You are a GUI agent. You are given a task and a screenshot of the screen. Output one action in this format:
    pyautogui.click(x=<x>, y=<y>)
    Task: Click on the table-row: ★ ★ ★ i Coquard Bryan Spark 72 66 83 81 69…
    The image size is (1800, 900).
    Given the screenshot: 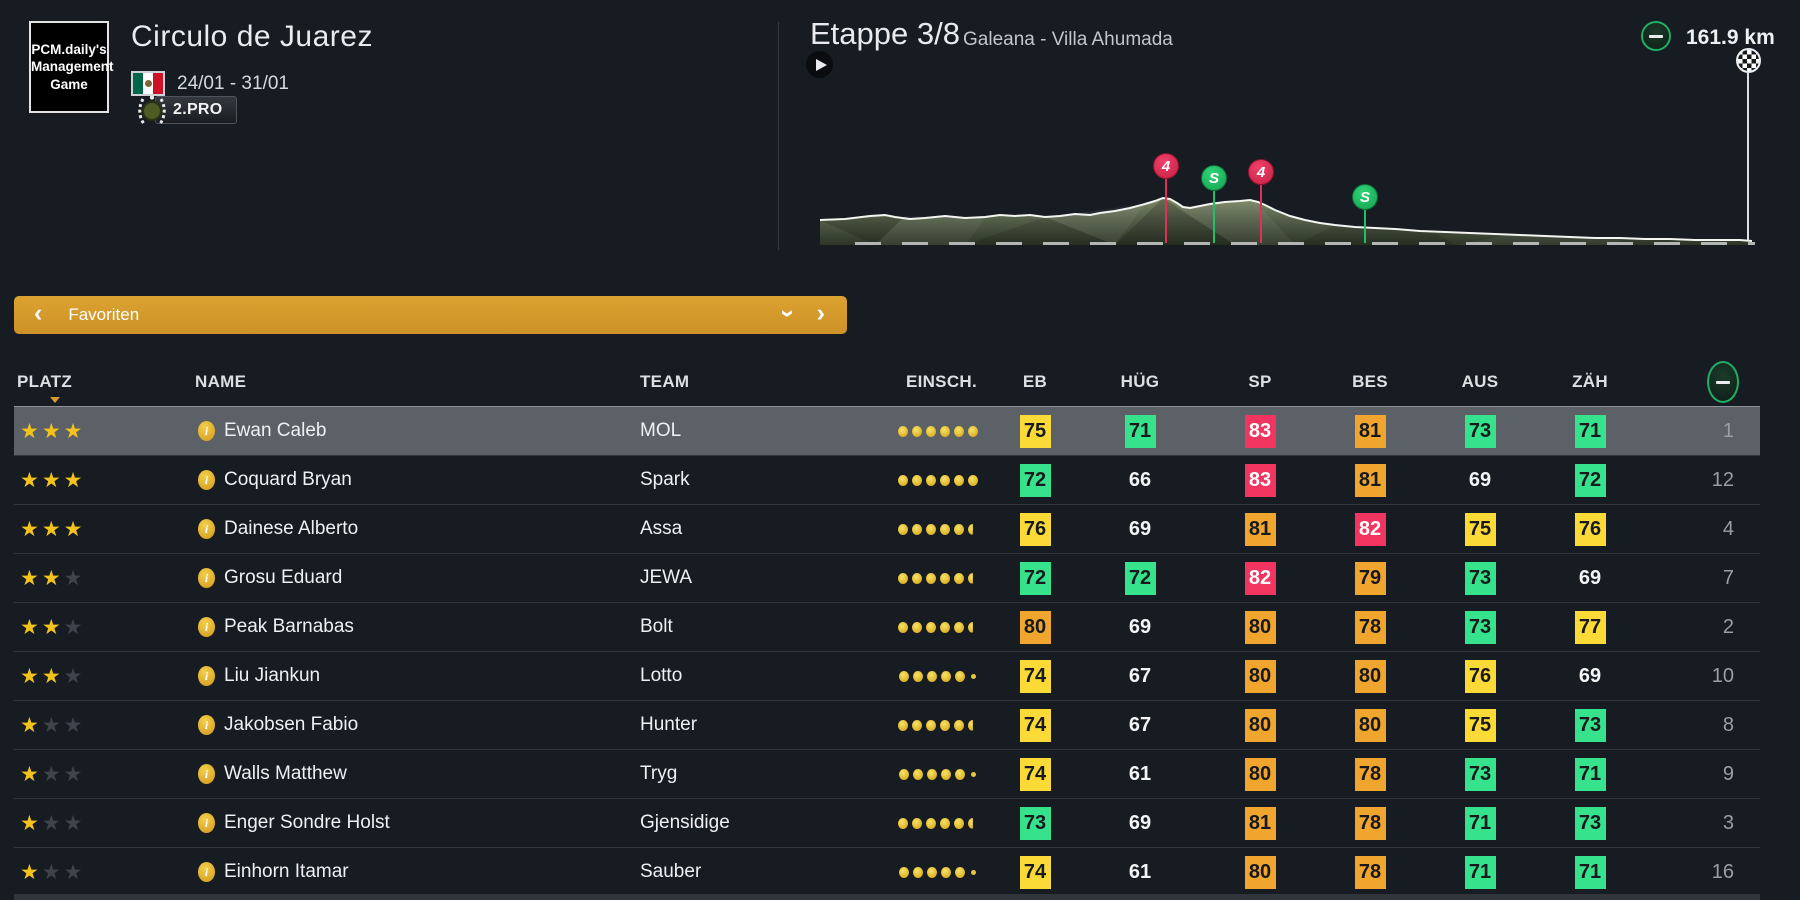 What is the action you would take?
    pyautogui.click(x=887, y=480)
    